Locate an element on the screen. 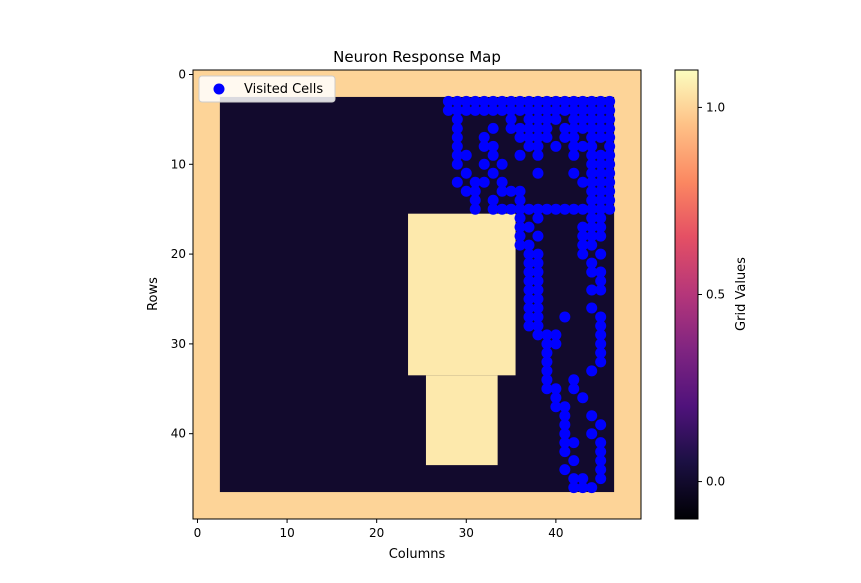  legend-box is located at coordinates (267, 89).